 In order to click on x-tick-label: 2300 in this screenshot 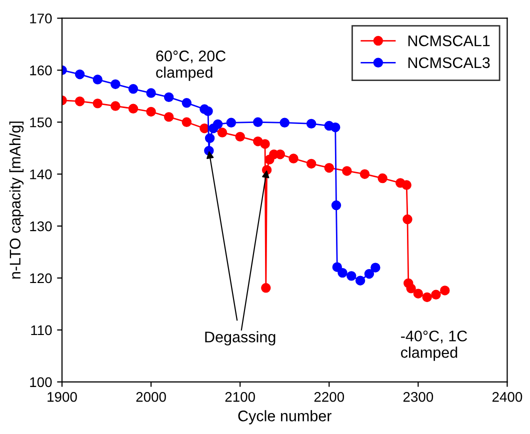, I will do `click(418, 397)`.